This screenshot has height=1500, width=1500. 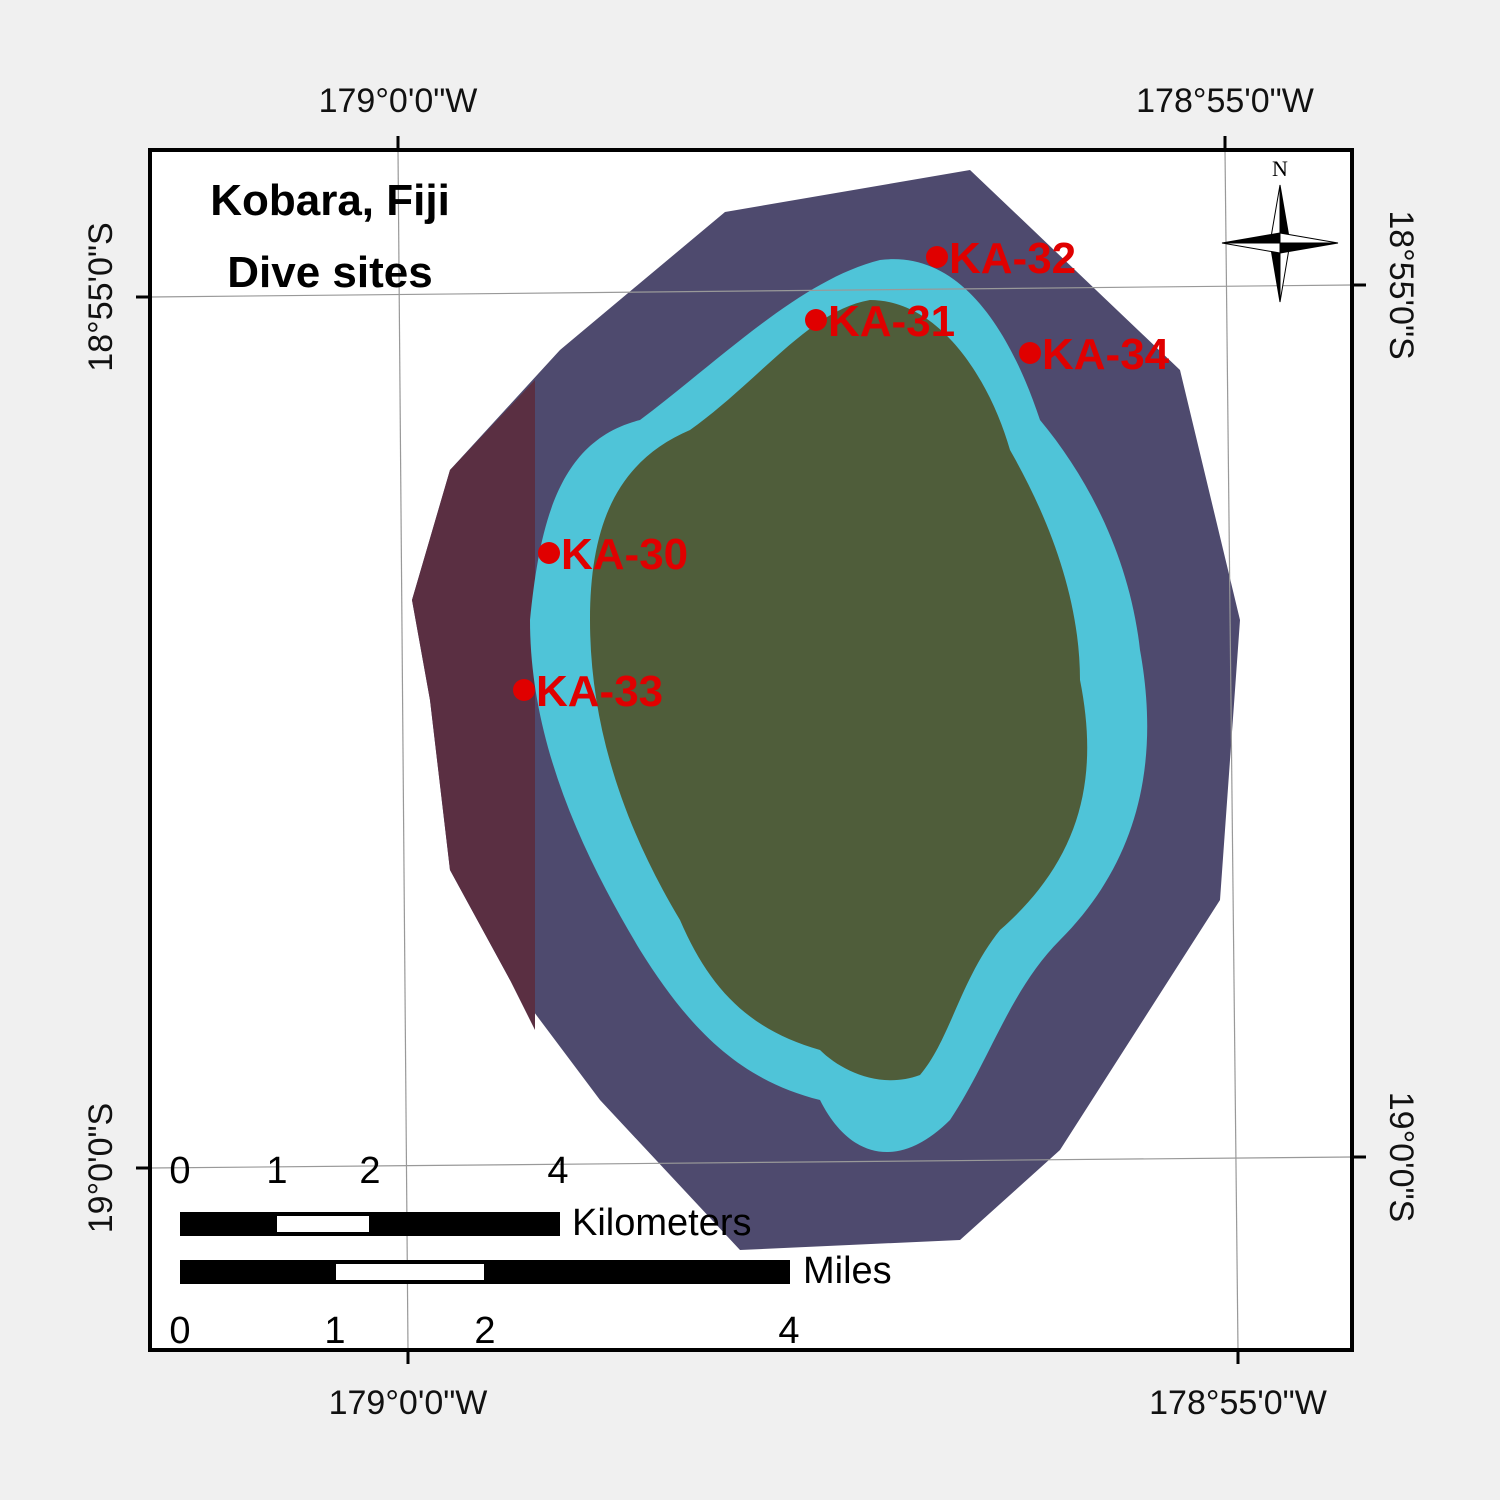 What do you see at coordinates (624, 554) in the screenshot?
I see `dive-site-label: KA-30` at bounding box center [624, 554].